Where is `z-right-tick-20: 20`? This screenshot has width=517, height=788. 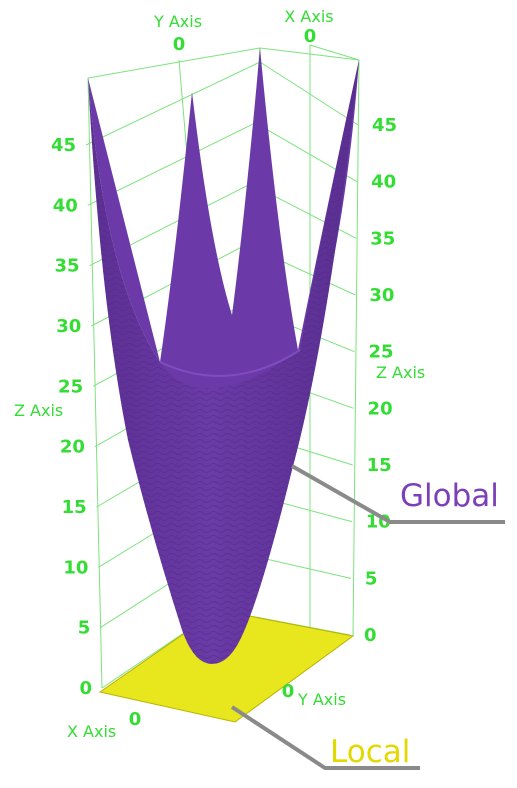 z-right-tick-20: 20 is located at coordinates (380, 408).